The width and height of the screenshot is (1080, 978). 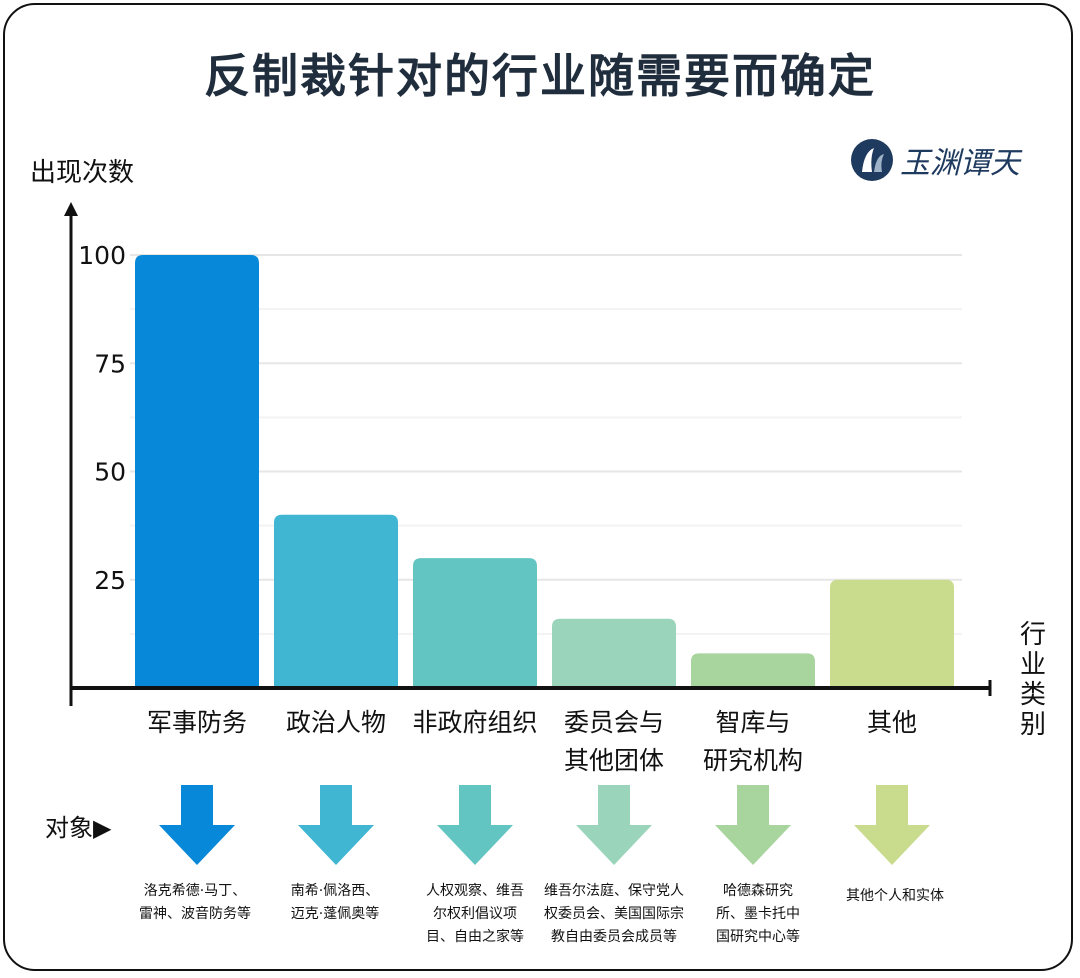 I want to click on x-tick-label-line: 其他, so click(x=891, y=722).